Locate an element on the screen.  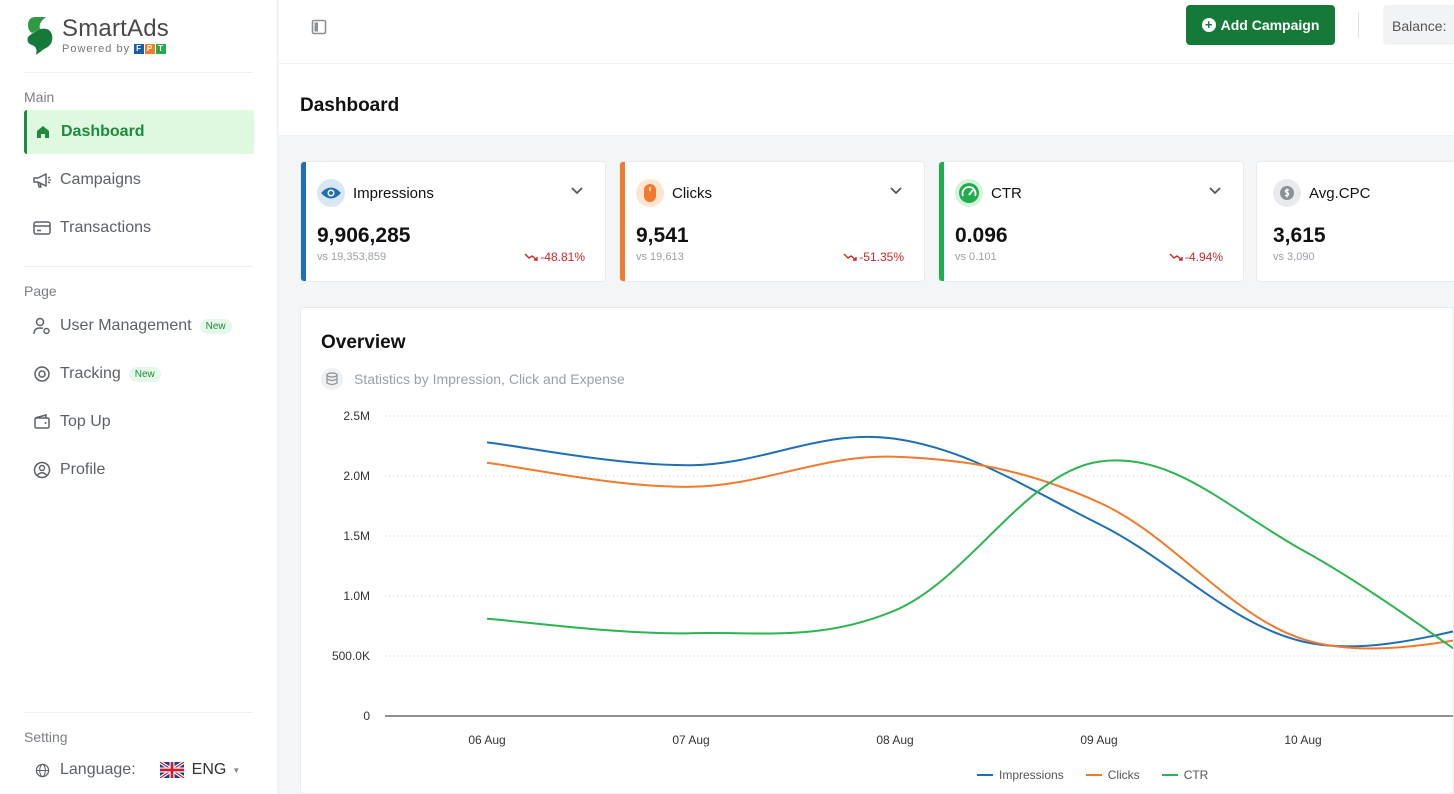
legend-item-impressions: Impressions is located at coordinates (1020, 775).